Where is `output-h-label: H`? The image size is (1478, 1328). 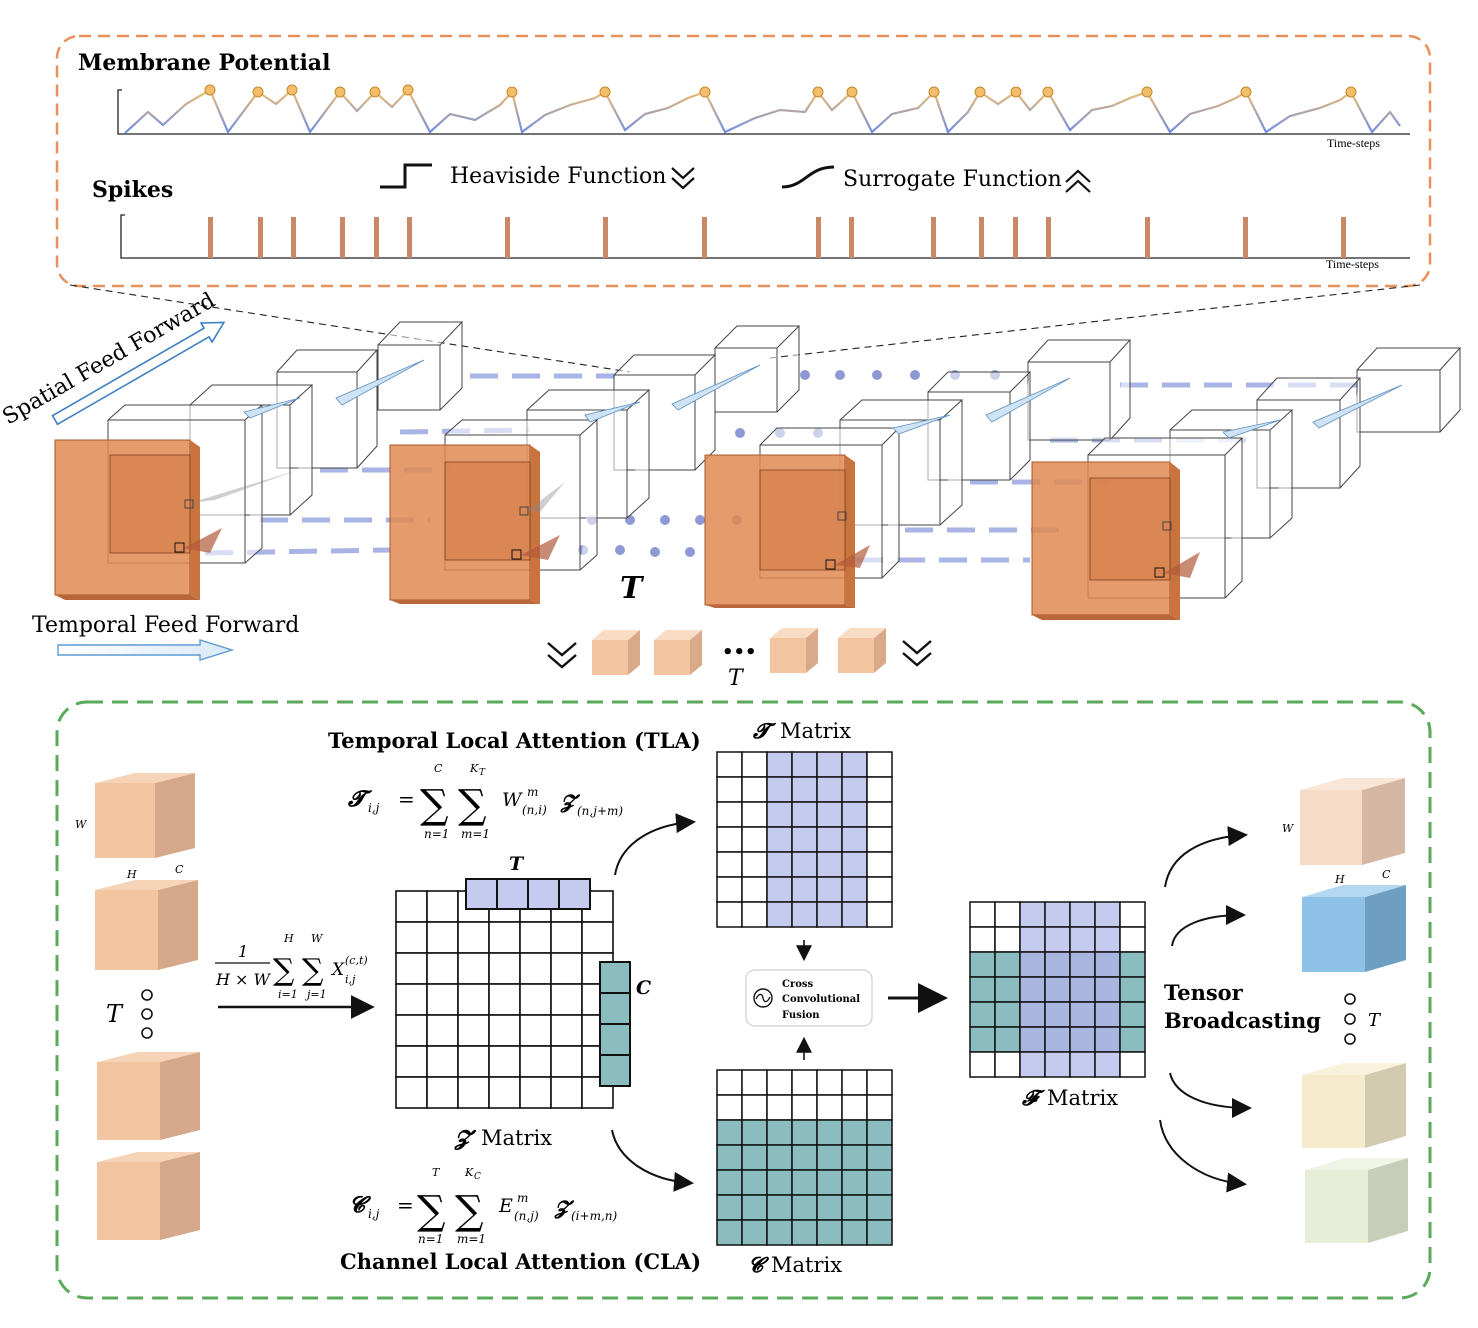
output-h-label: H is located at coordinates (1339, 879).